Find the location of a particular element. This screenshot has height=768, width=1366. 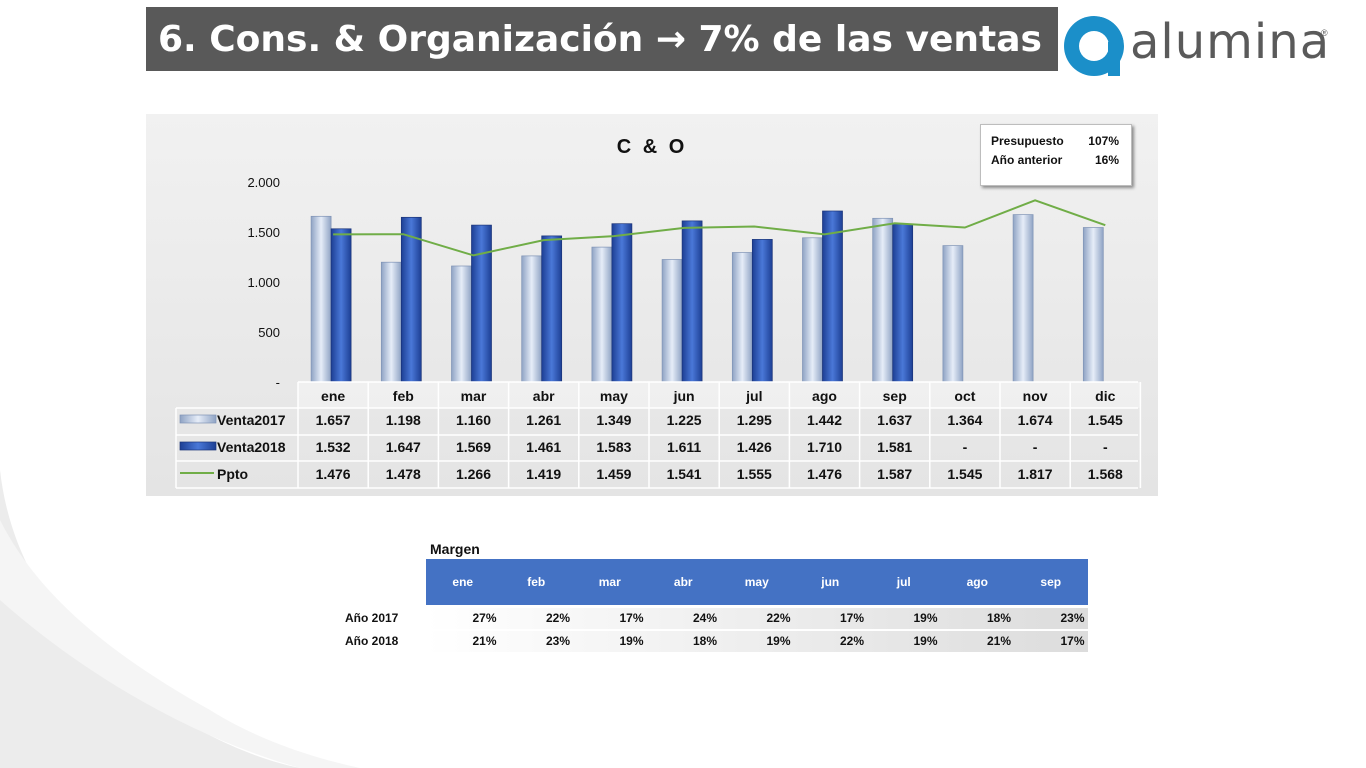

margen-row: 21% 23% 19% 18% 19% 22% 19% 21% 17% is located at coordinates (757, 641).